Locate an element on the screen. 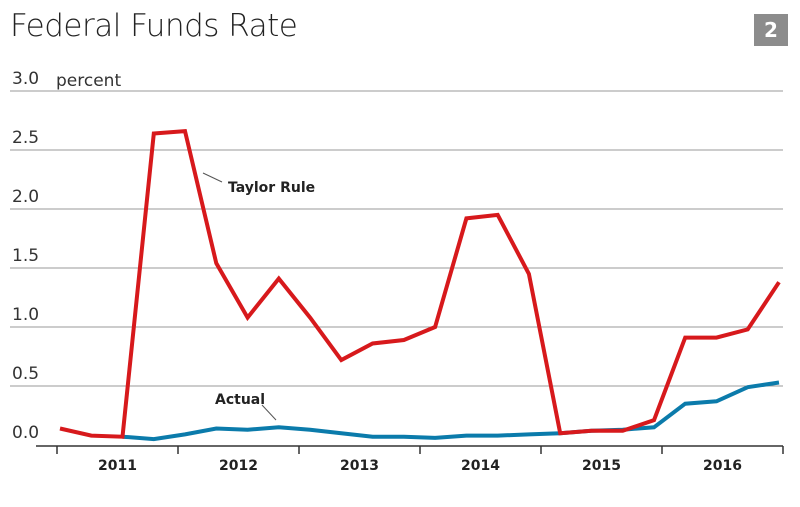  y-tick-label: 2.5 is located at coordinates (25, 138).